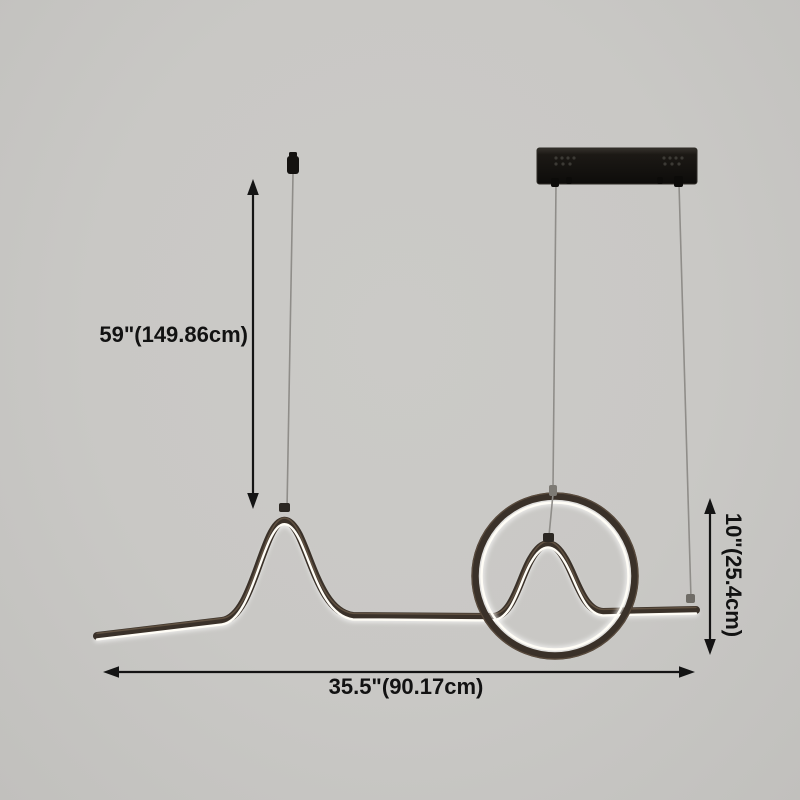 The width and height of the screenshot is (800, 800). What do you see at coordinates (290, 341) in the screenshot?
I see `left-suspension-wire` at bounding box center [290, 341].